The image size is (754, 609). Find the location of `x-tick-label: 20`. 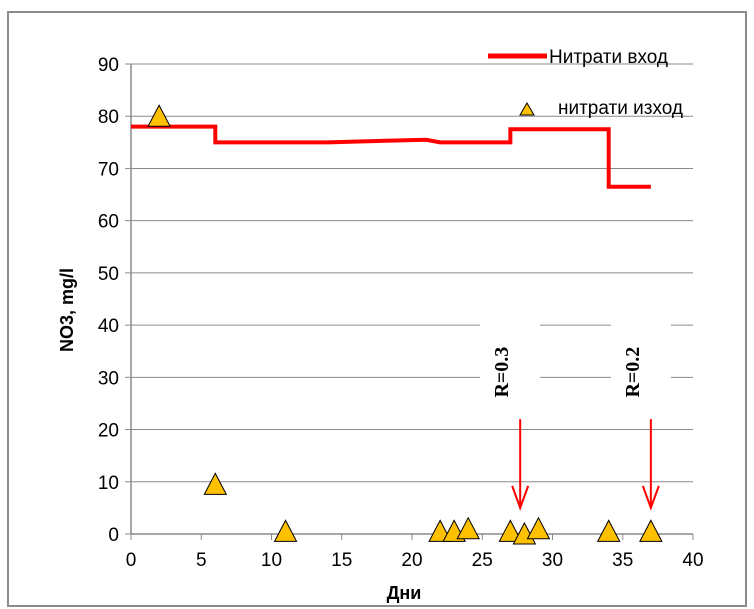

x-tick-label: 20 is located at coordinates (411, 560).